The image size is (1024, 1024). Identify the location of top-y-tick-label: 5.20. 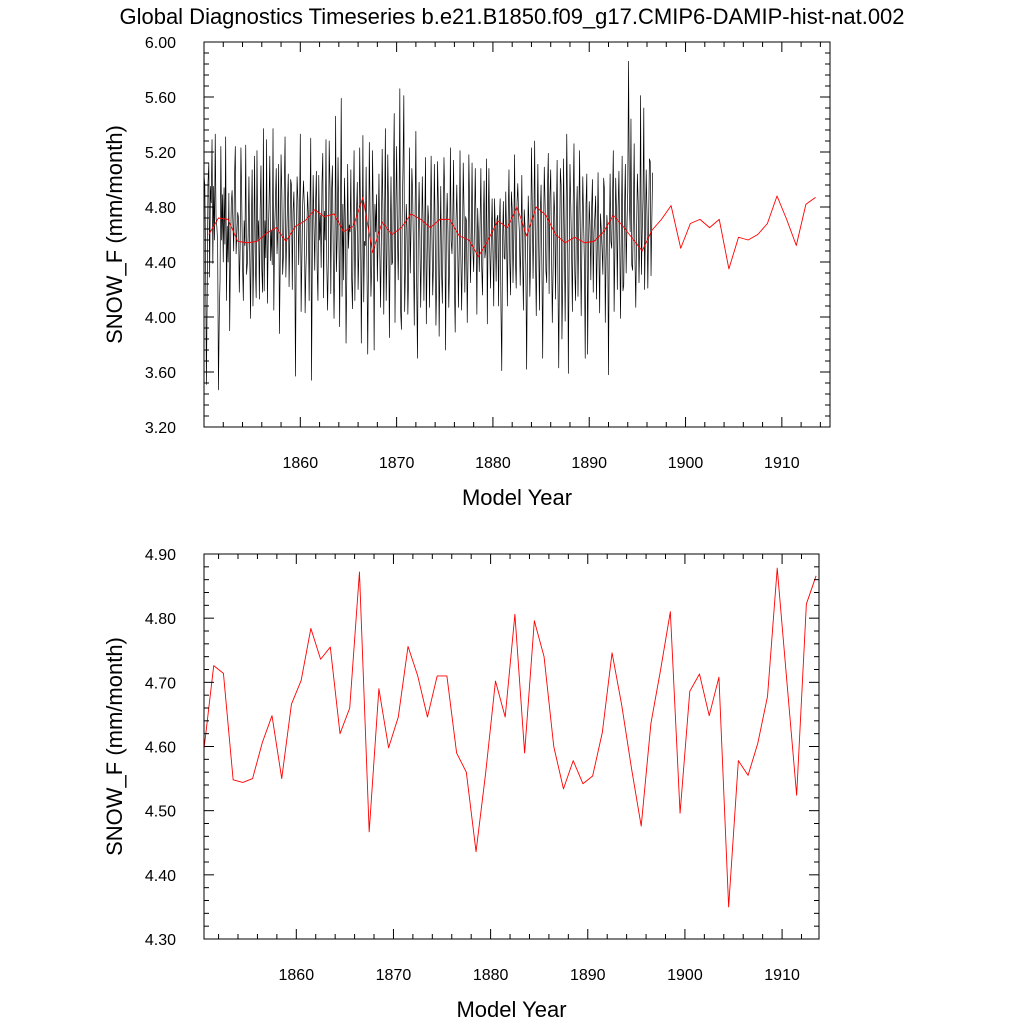
(160, 153).